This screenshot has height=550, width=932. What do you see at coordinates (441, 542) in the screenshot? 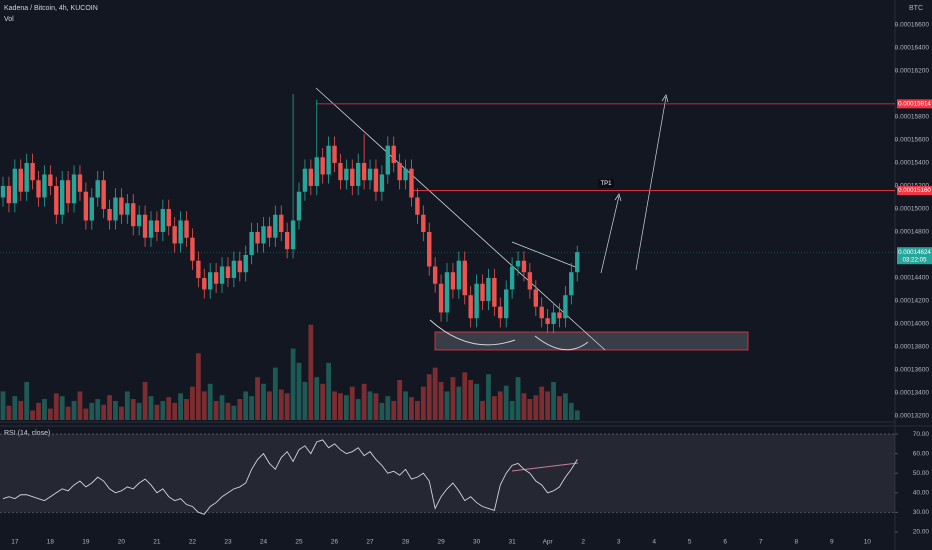
I see `x-tick-label: 29` at bounding box center [441, 542].